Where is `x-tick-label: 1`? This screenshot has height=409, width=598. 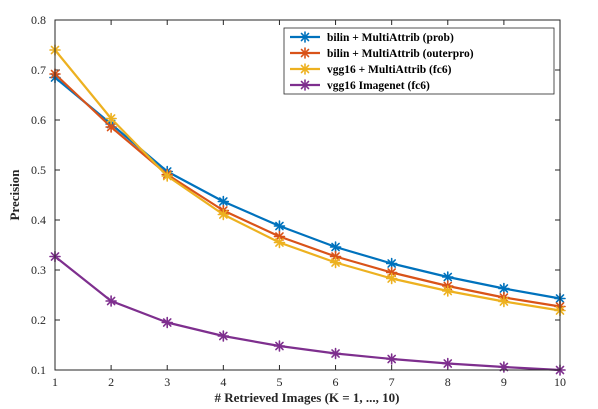
x-tick-label: 1 is located at coordinates (55, 382).